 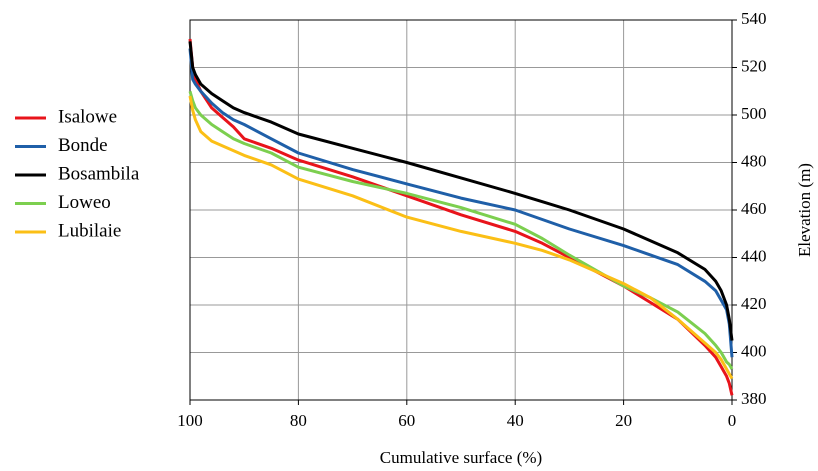 What do you see at coordinates (515, 420) in the screenshot?
I see `x-tick-label: 40` at bounding box center [515, 420].